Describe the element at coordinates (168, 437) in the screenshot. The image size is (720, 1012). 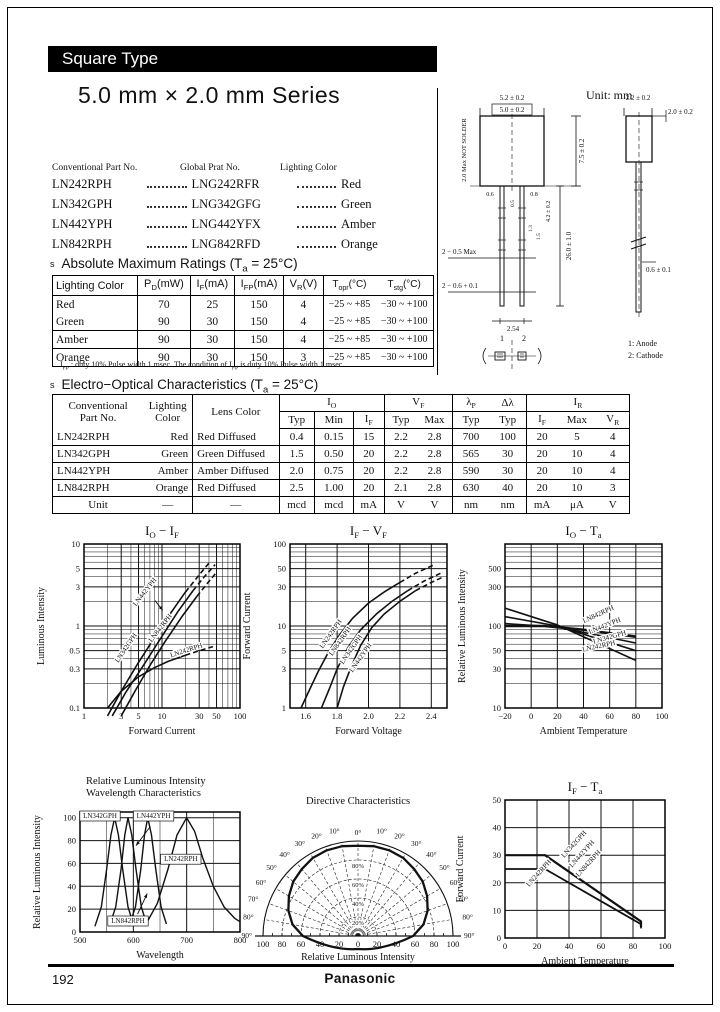
I see `table-cell: Red` at that location.